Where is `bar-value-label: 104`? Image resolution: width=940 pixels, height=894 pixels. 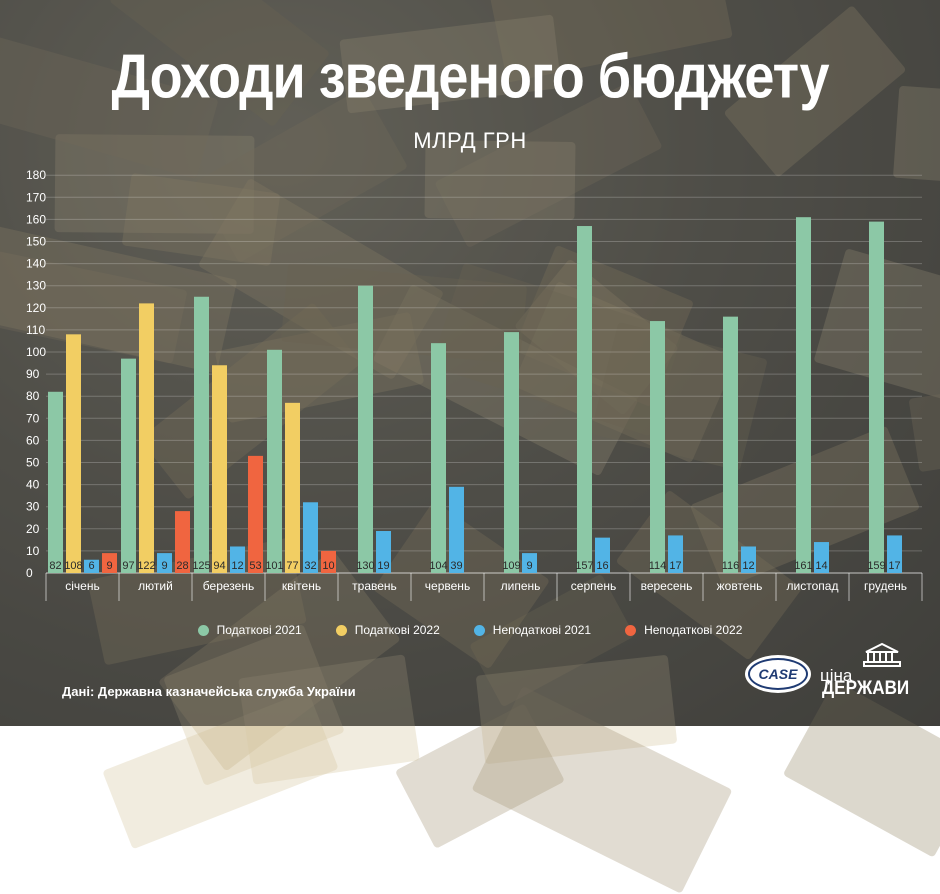 bar-value-label: 104 is located at coordinates (438, 566).